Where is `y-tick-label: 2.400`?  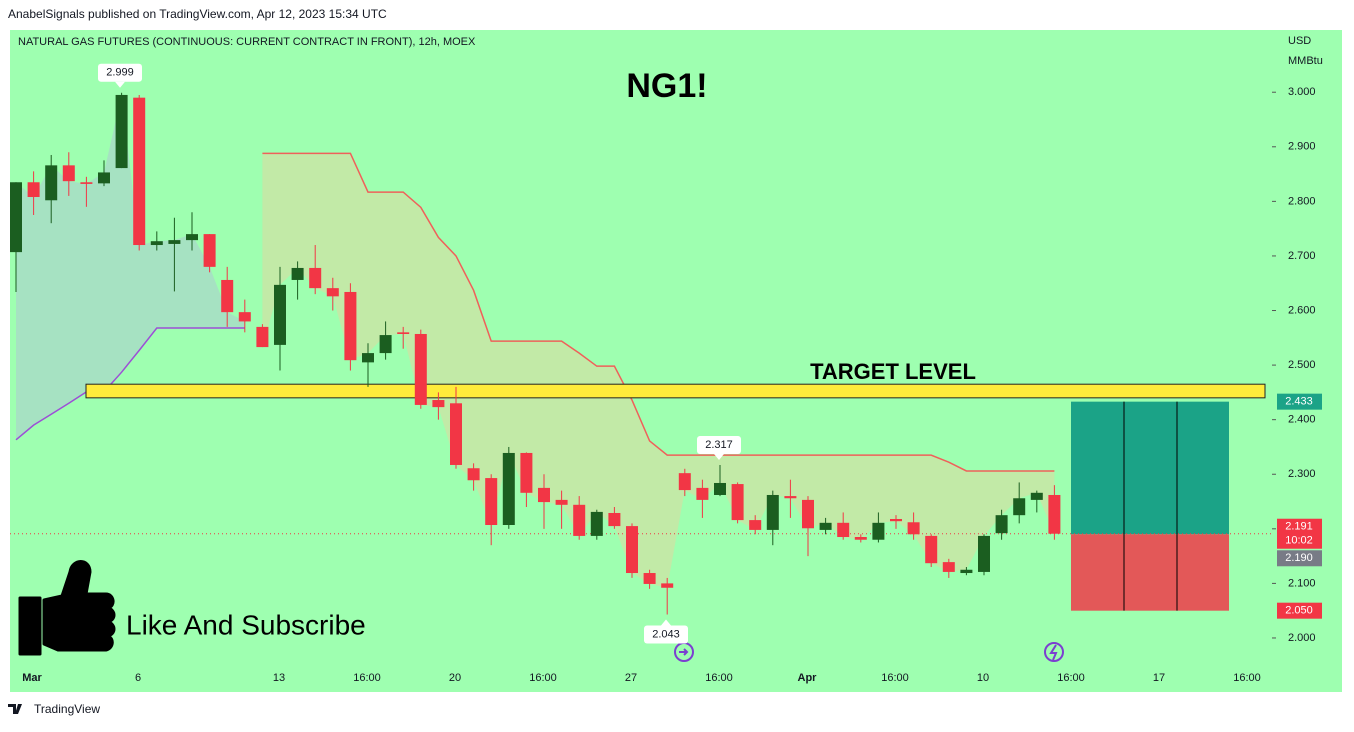
y-tick-label: 2.400 is located at coordinates (1302, 420).